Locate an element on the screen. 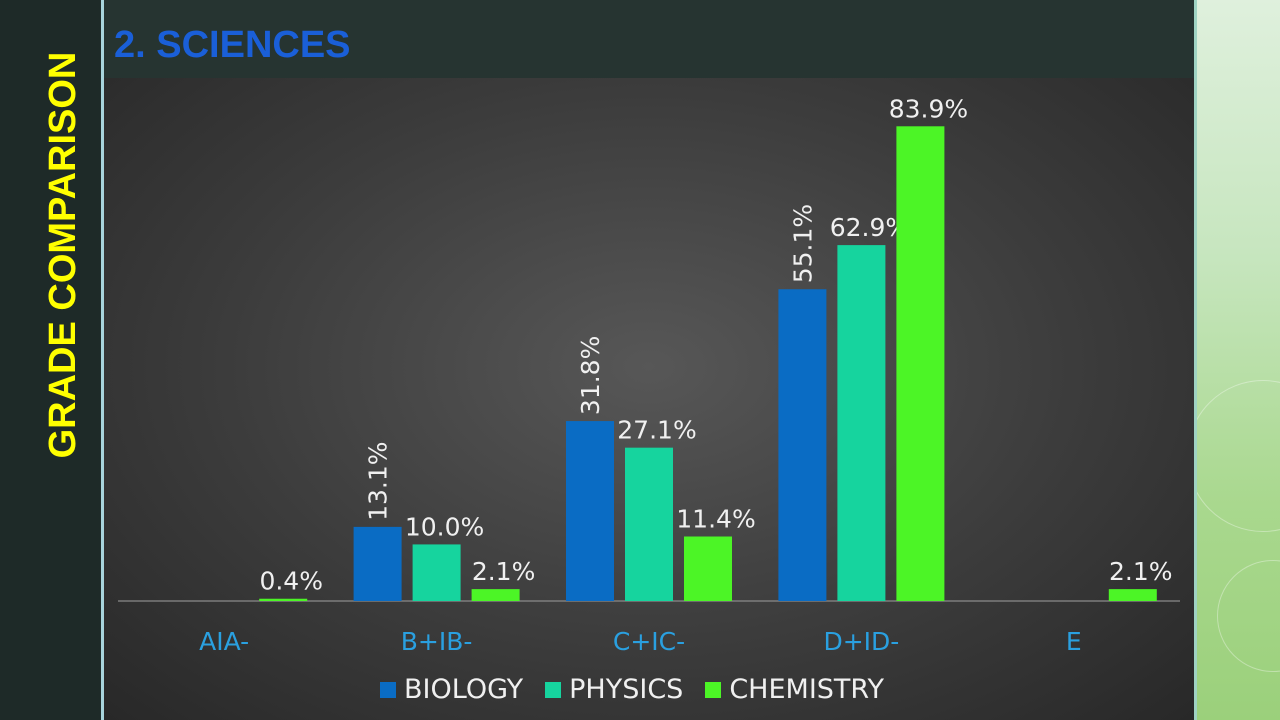 The width and height of the screenshot is (1280, 720). legend-item-chemistry: CHEMISTRY is located at coordinates (794, 690).